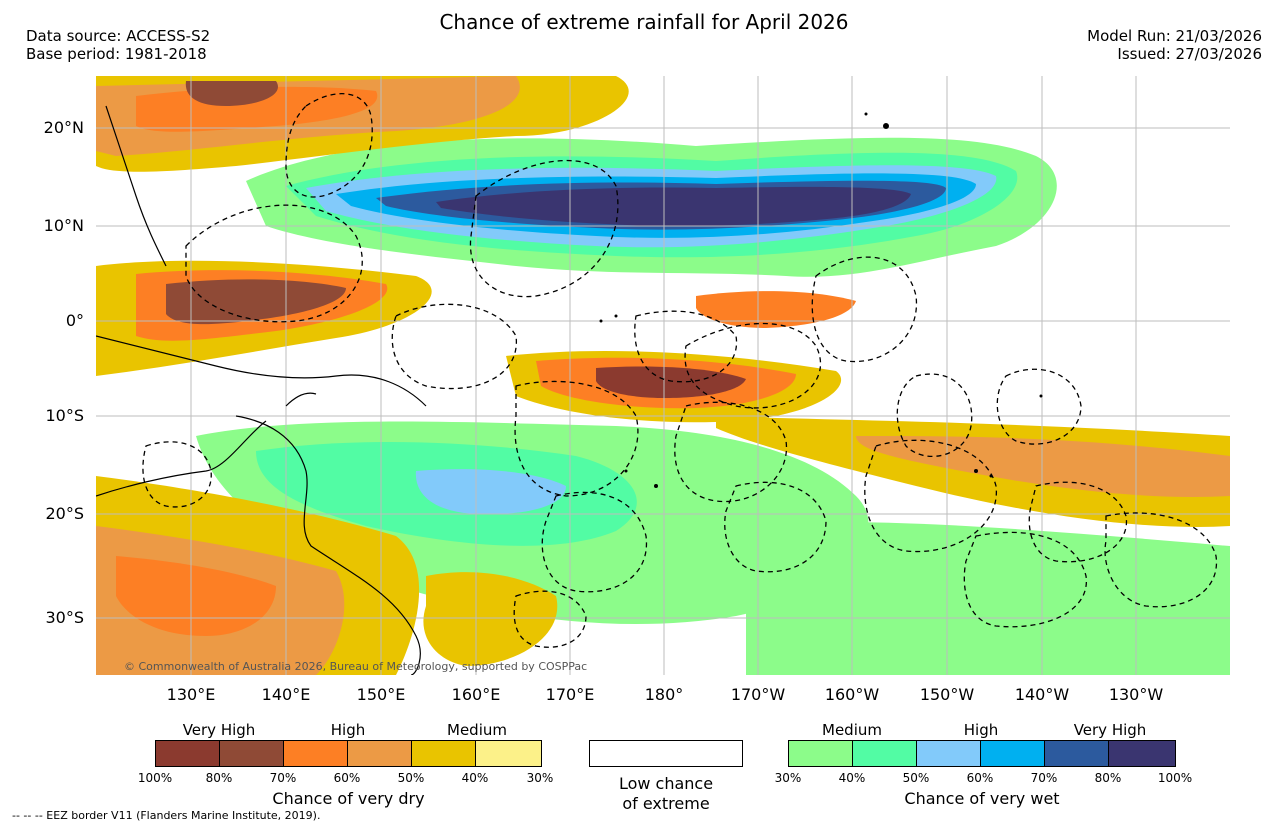 The width and height of the screenshot is (1288, 827). I want to click on dry-tick-30: 30%, so click(540, 778).